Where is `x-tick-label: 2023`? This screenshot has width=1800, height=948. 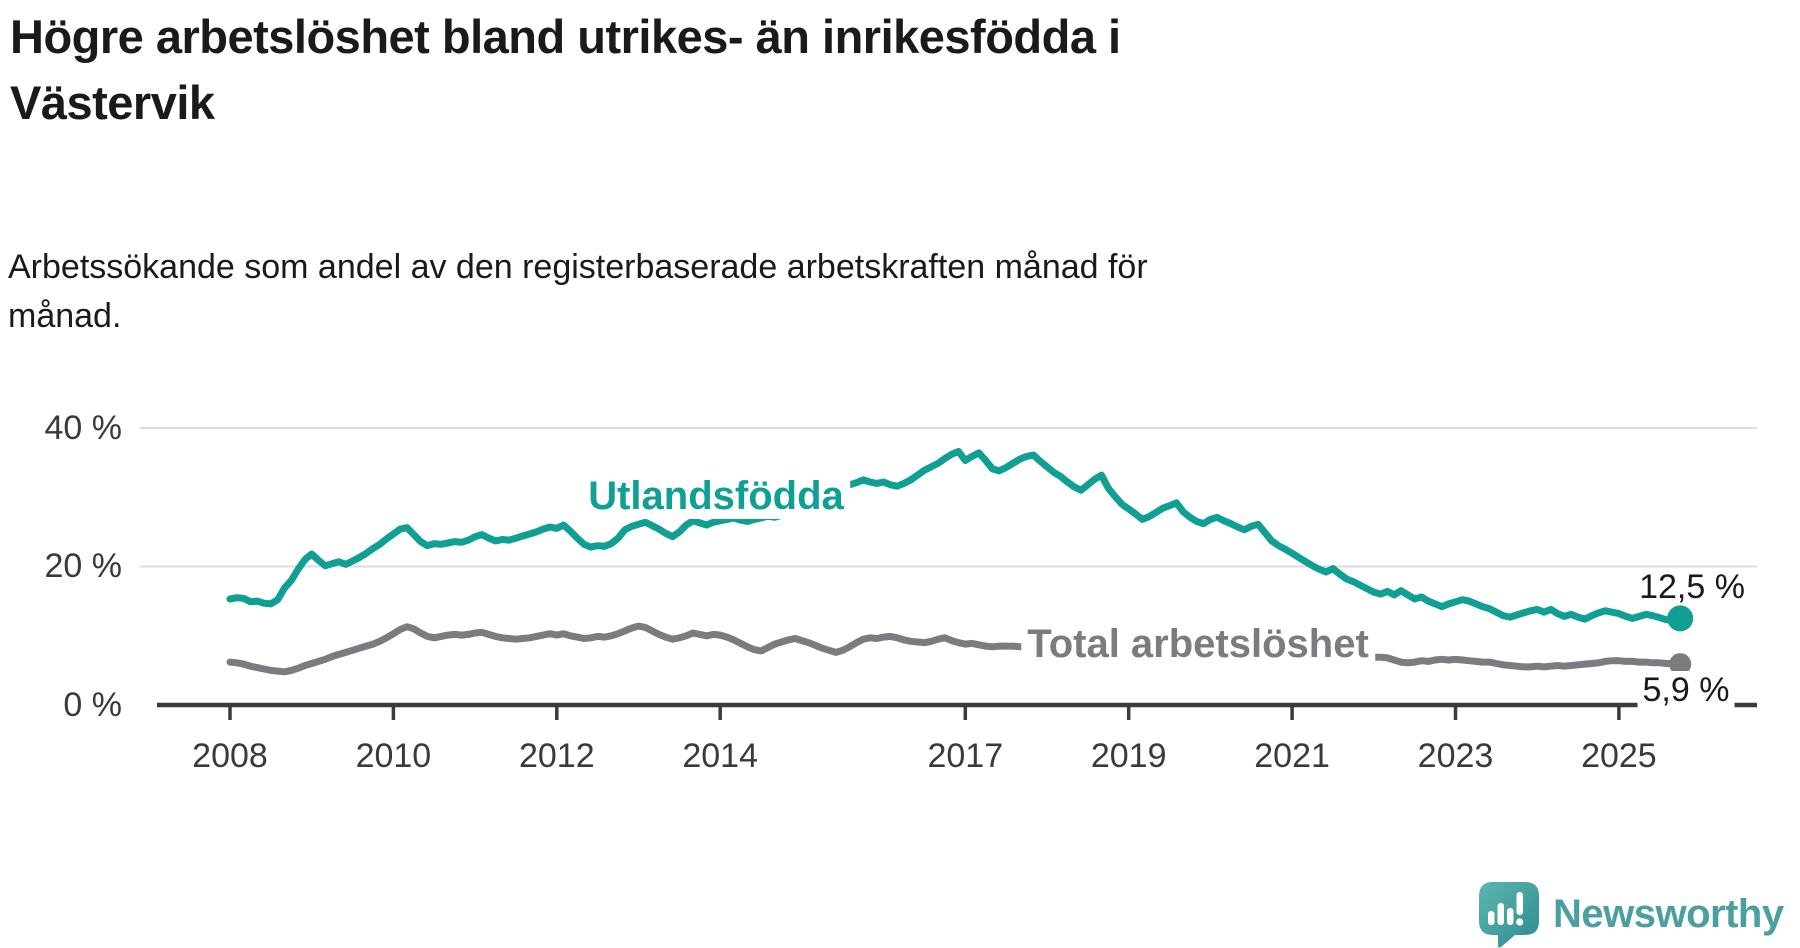
x-tick-label: 2023 is located at coordinates (1455, 756).